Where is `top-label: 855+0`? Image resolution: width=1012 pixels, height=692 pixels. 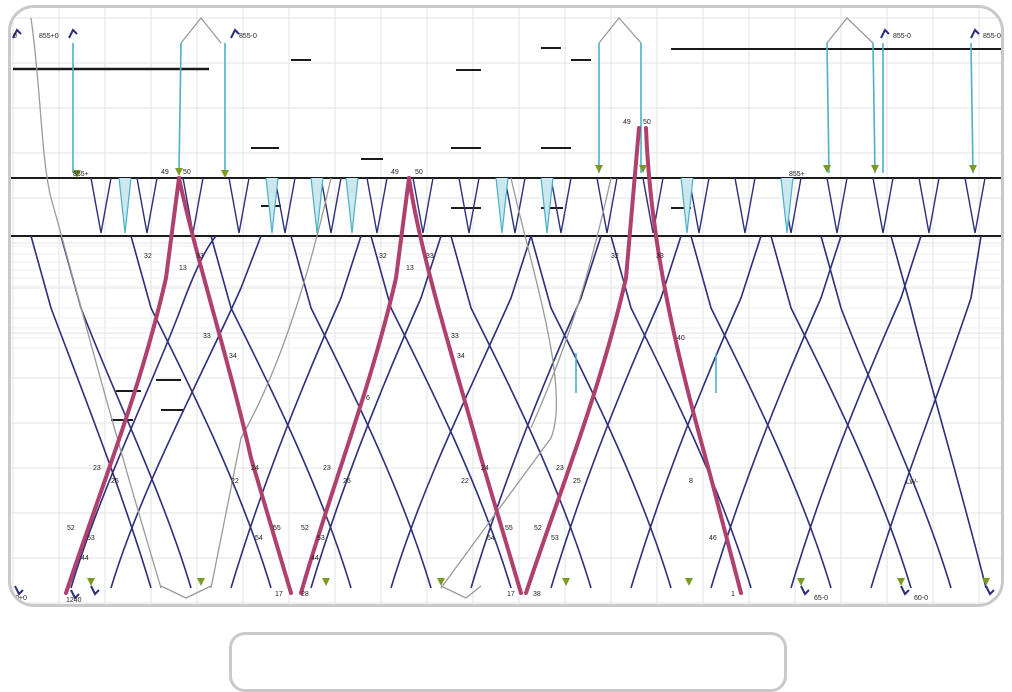
top-label: 855+0 is located at coordinates (49, 36).